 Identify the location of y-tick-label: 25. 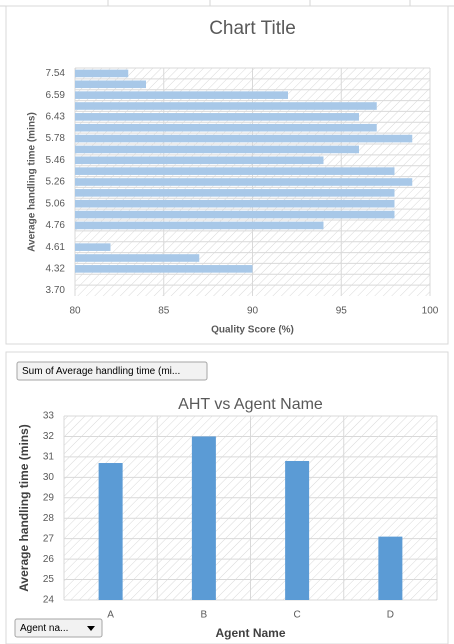
(49, 579).